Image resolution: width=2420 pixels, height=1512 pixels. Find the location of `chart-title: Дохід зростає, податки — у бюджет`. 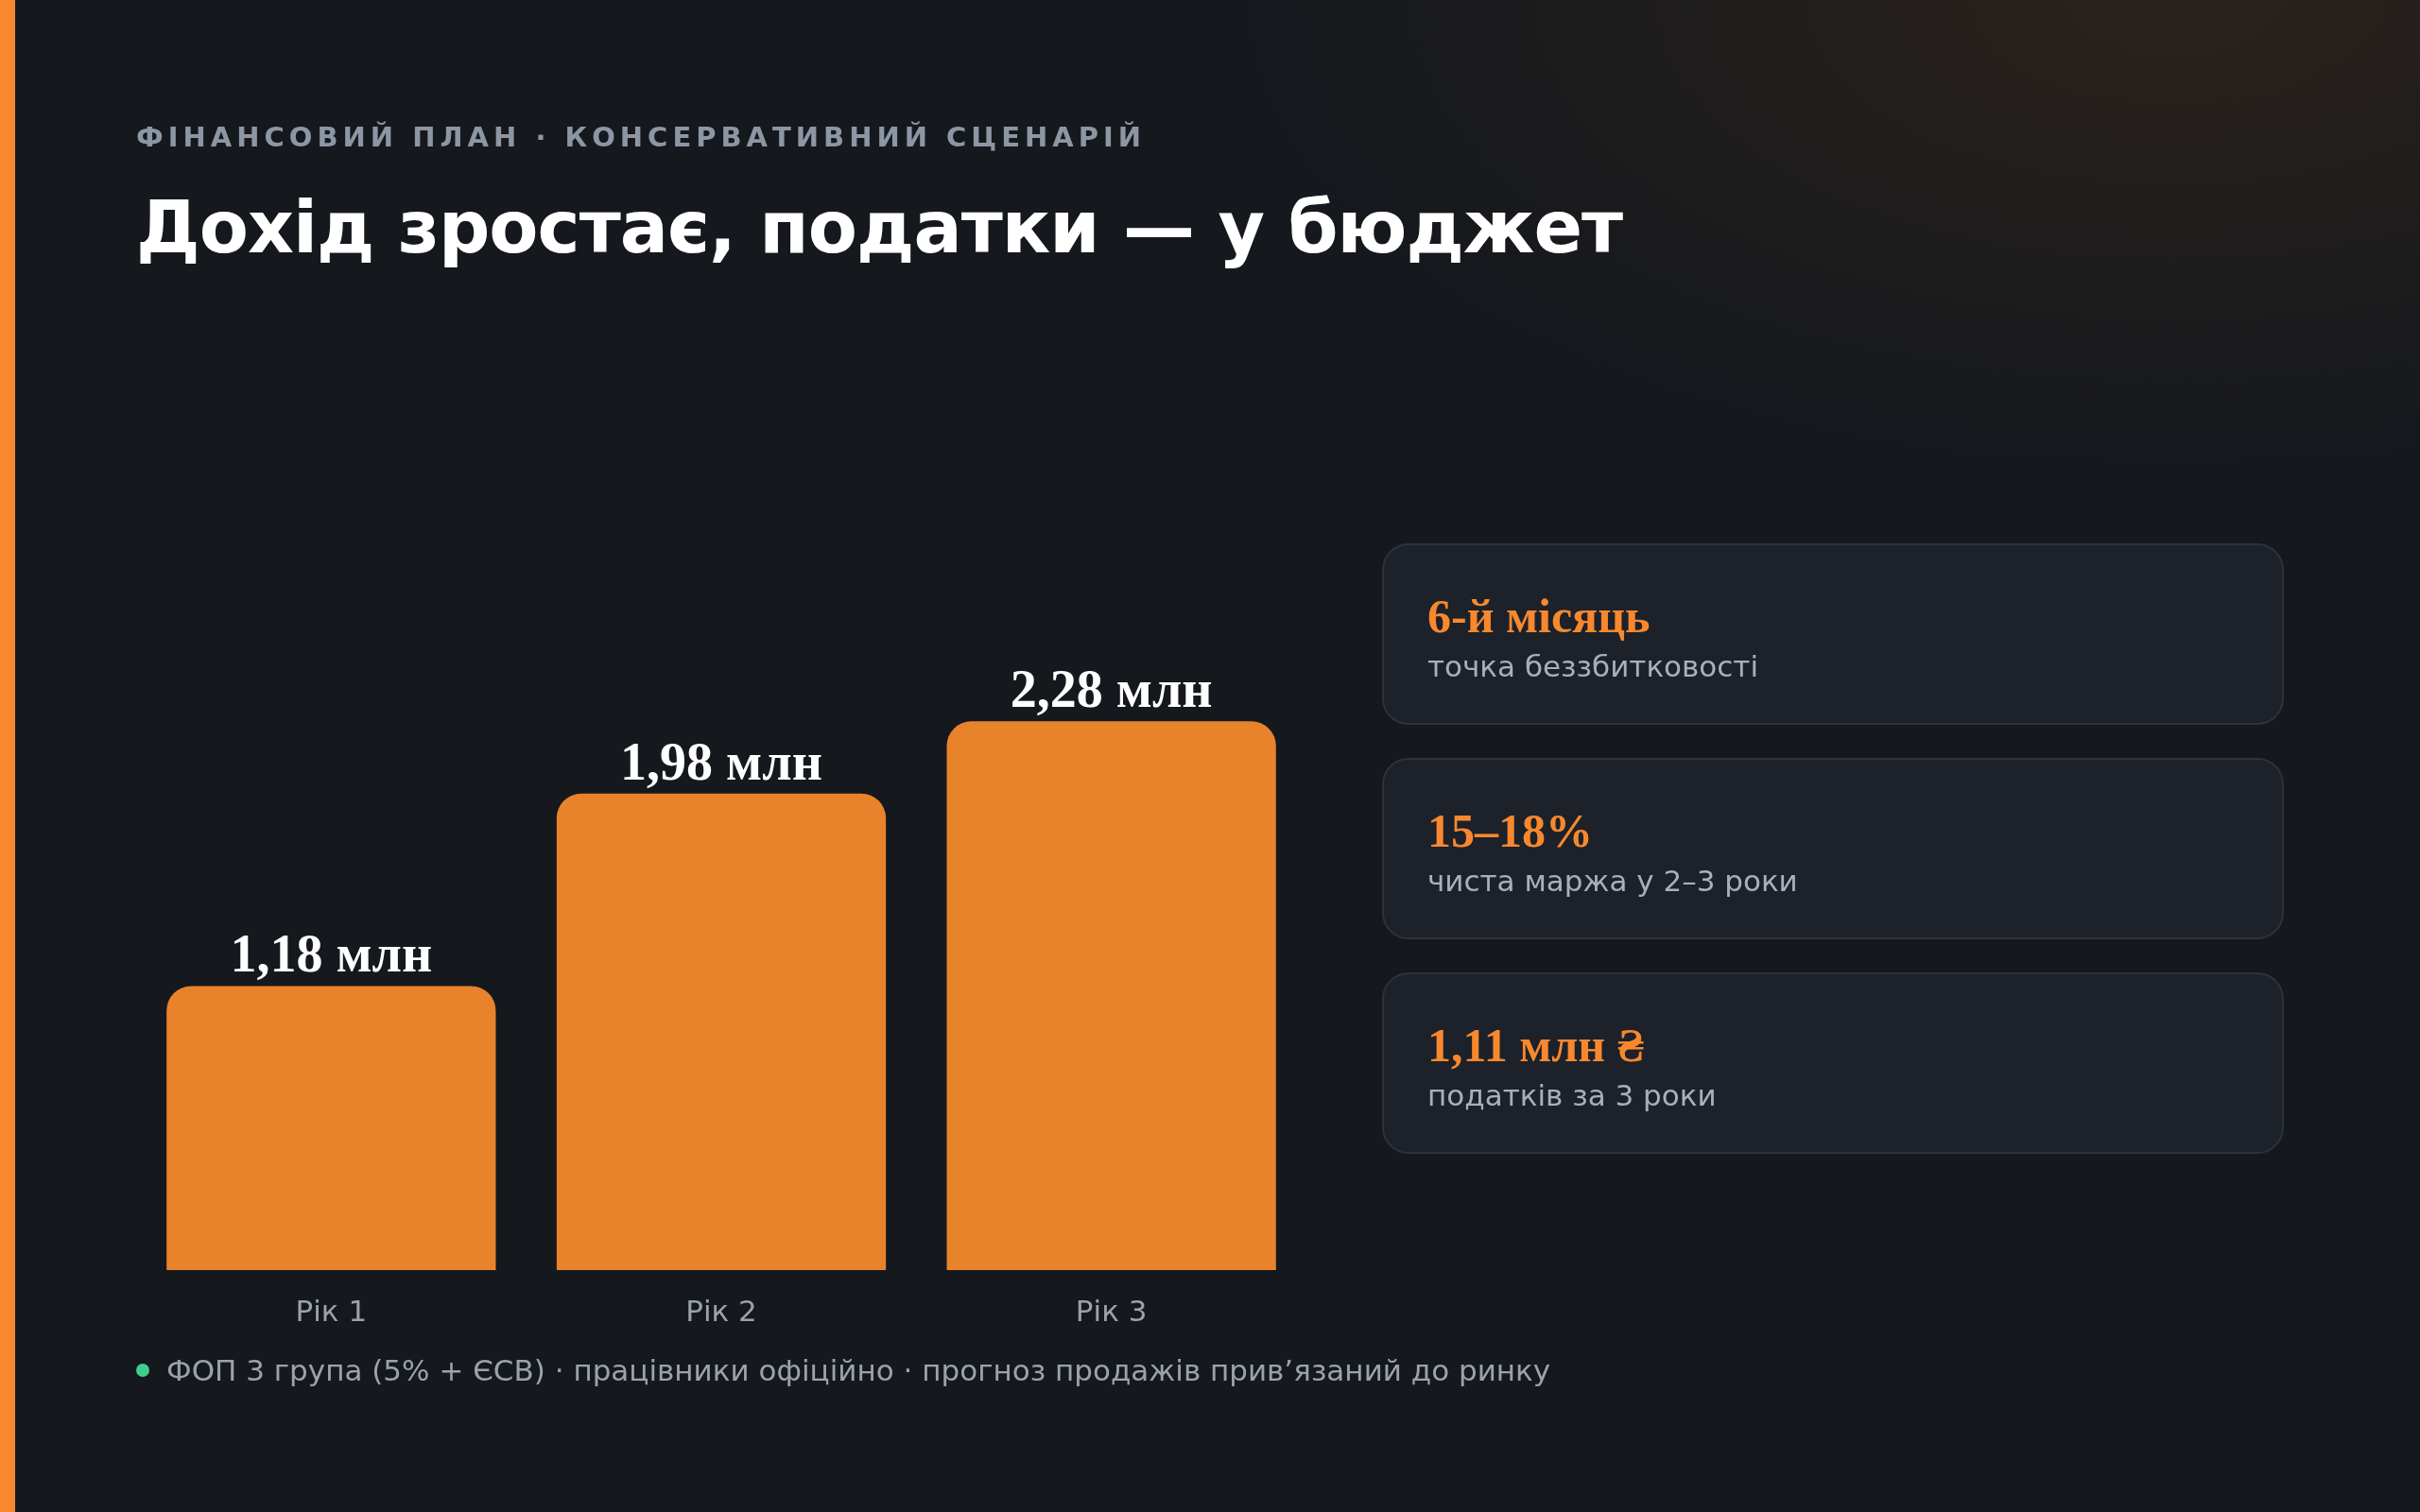

chart-title: Дохід зростає, податки — у бюджет is located at coordinates (879, 227).